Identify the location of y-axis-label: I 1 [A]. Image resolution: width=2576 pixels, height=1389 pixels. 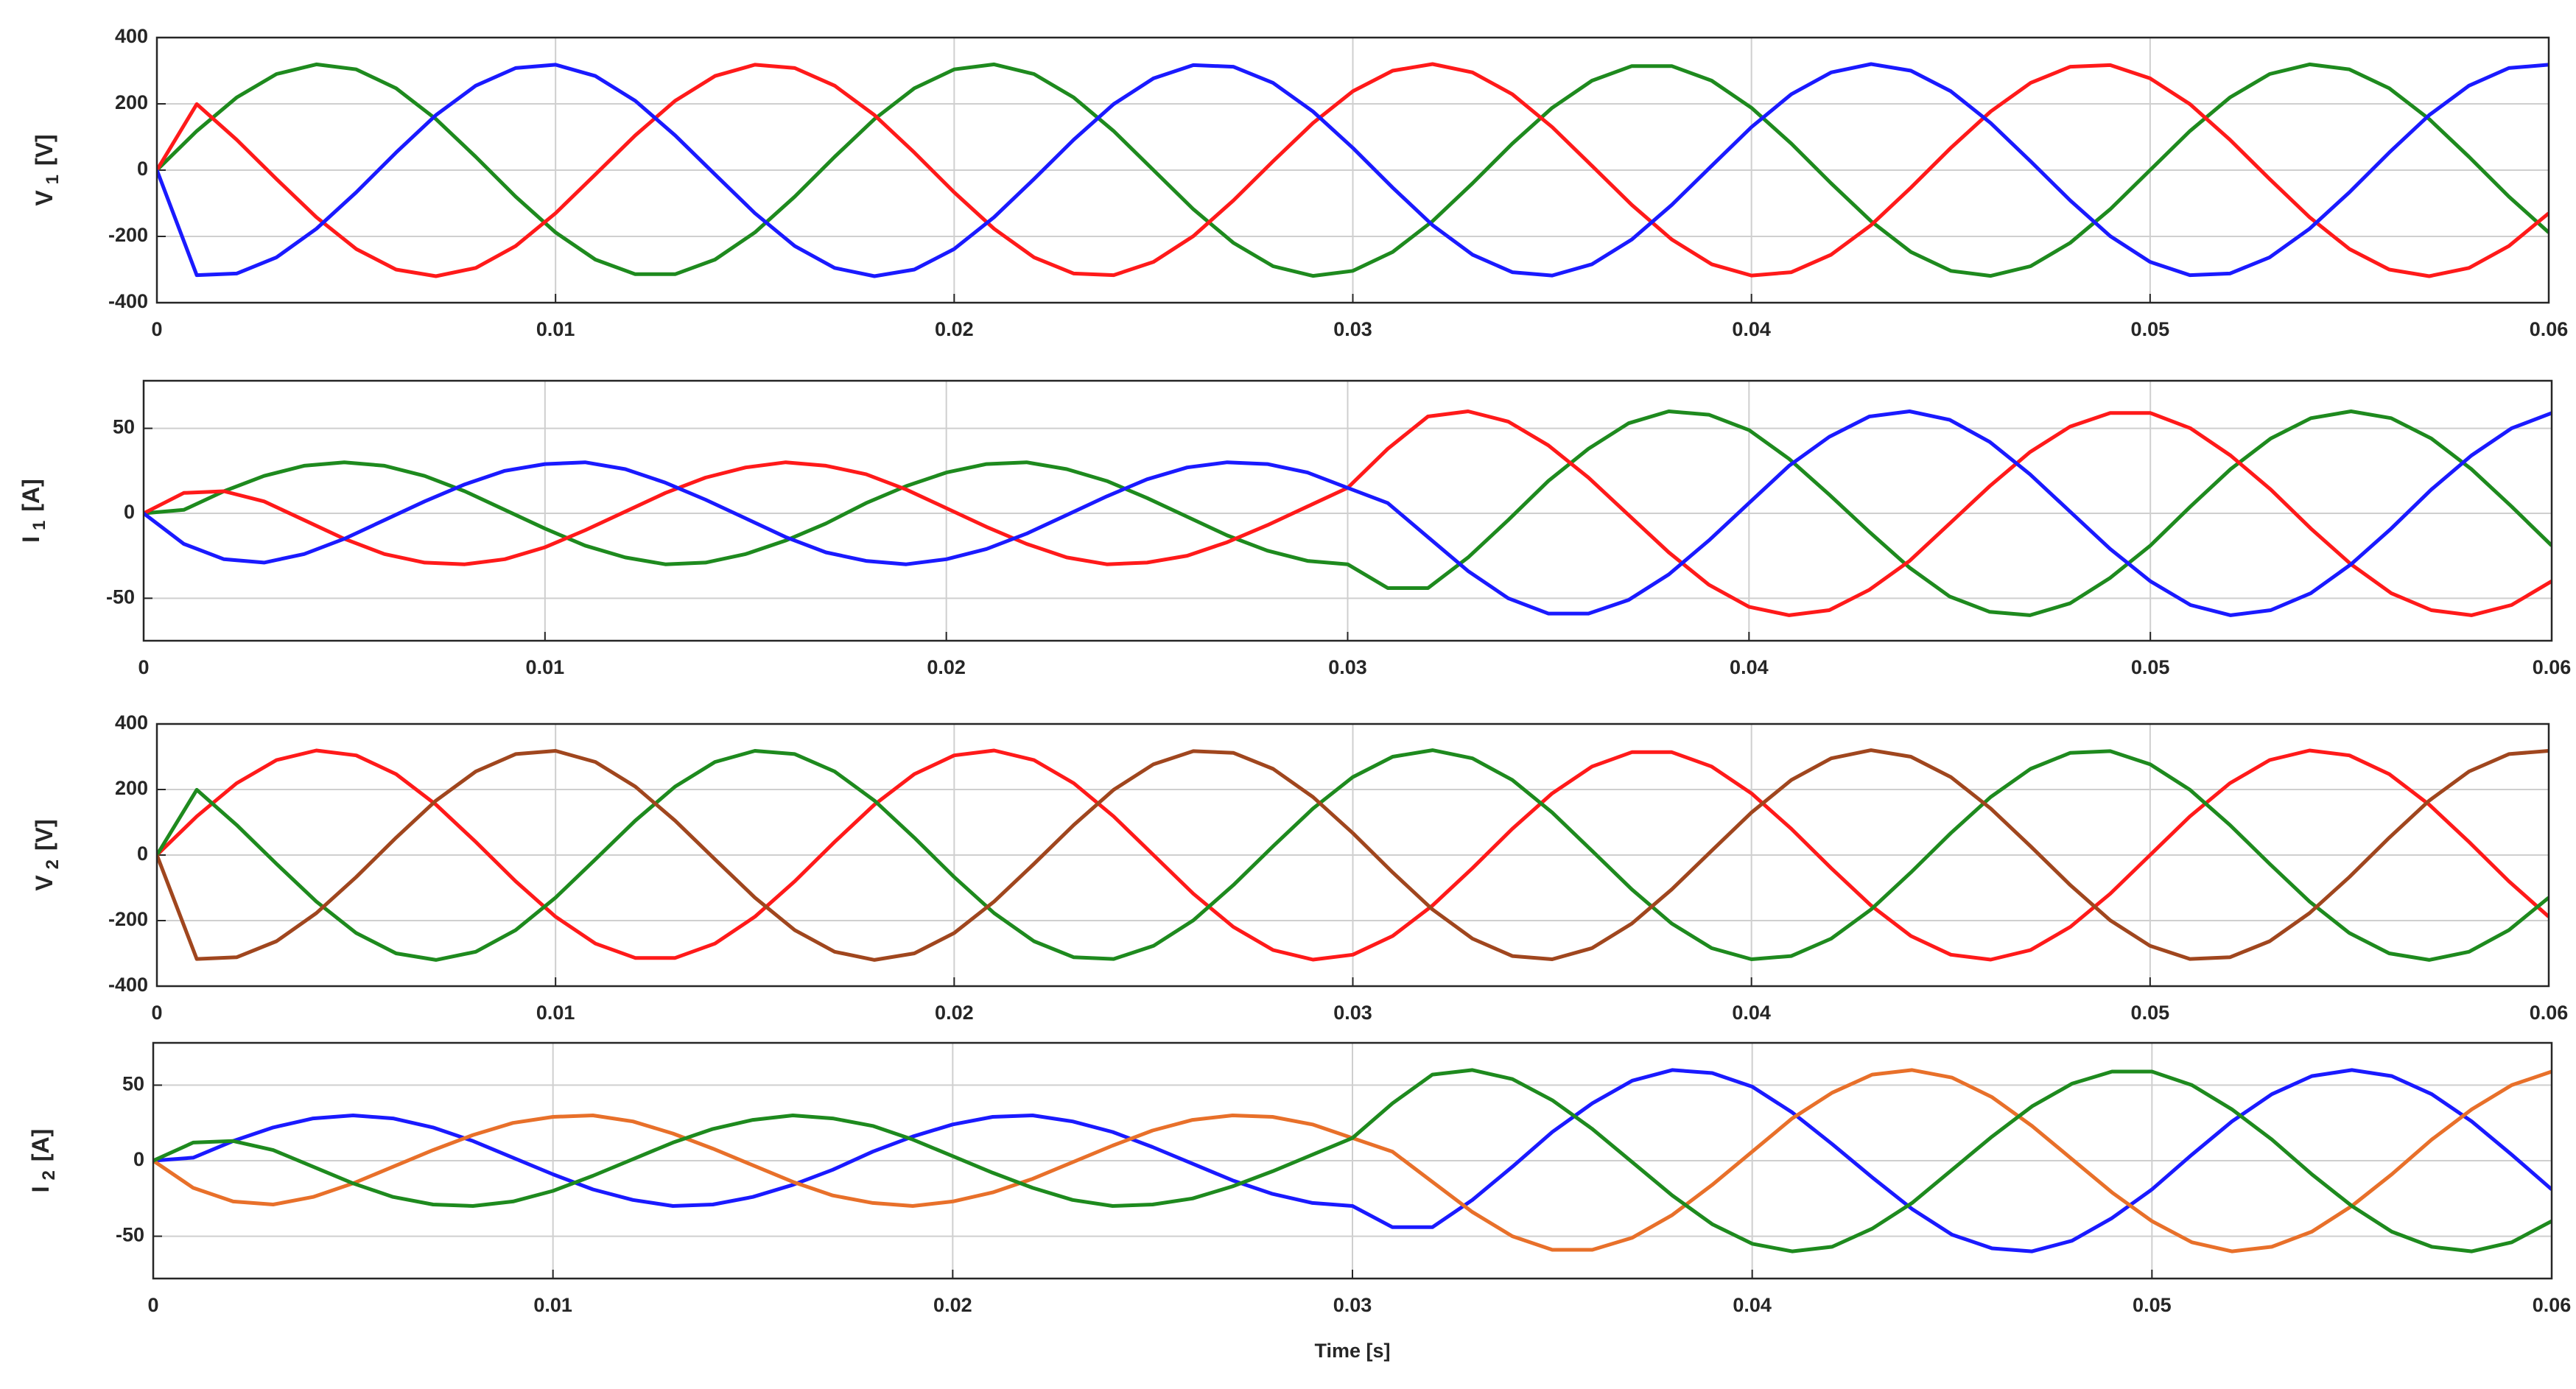
(33, 511).